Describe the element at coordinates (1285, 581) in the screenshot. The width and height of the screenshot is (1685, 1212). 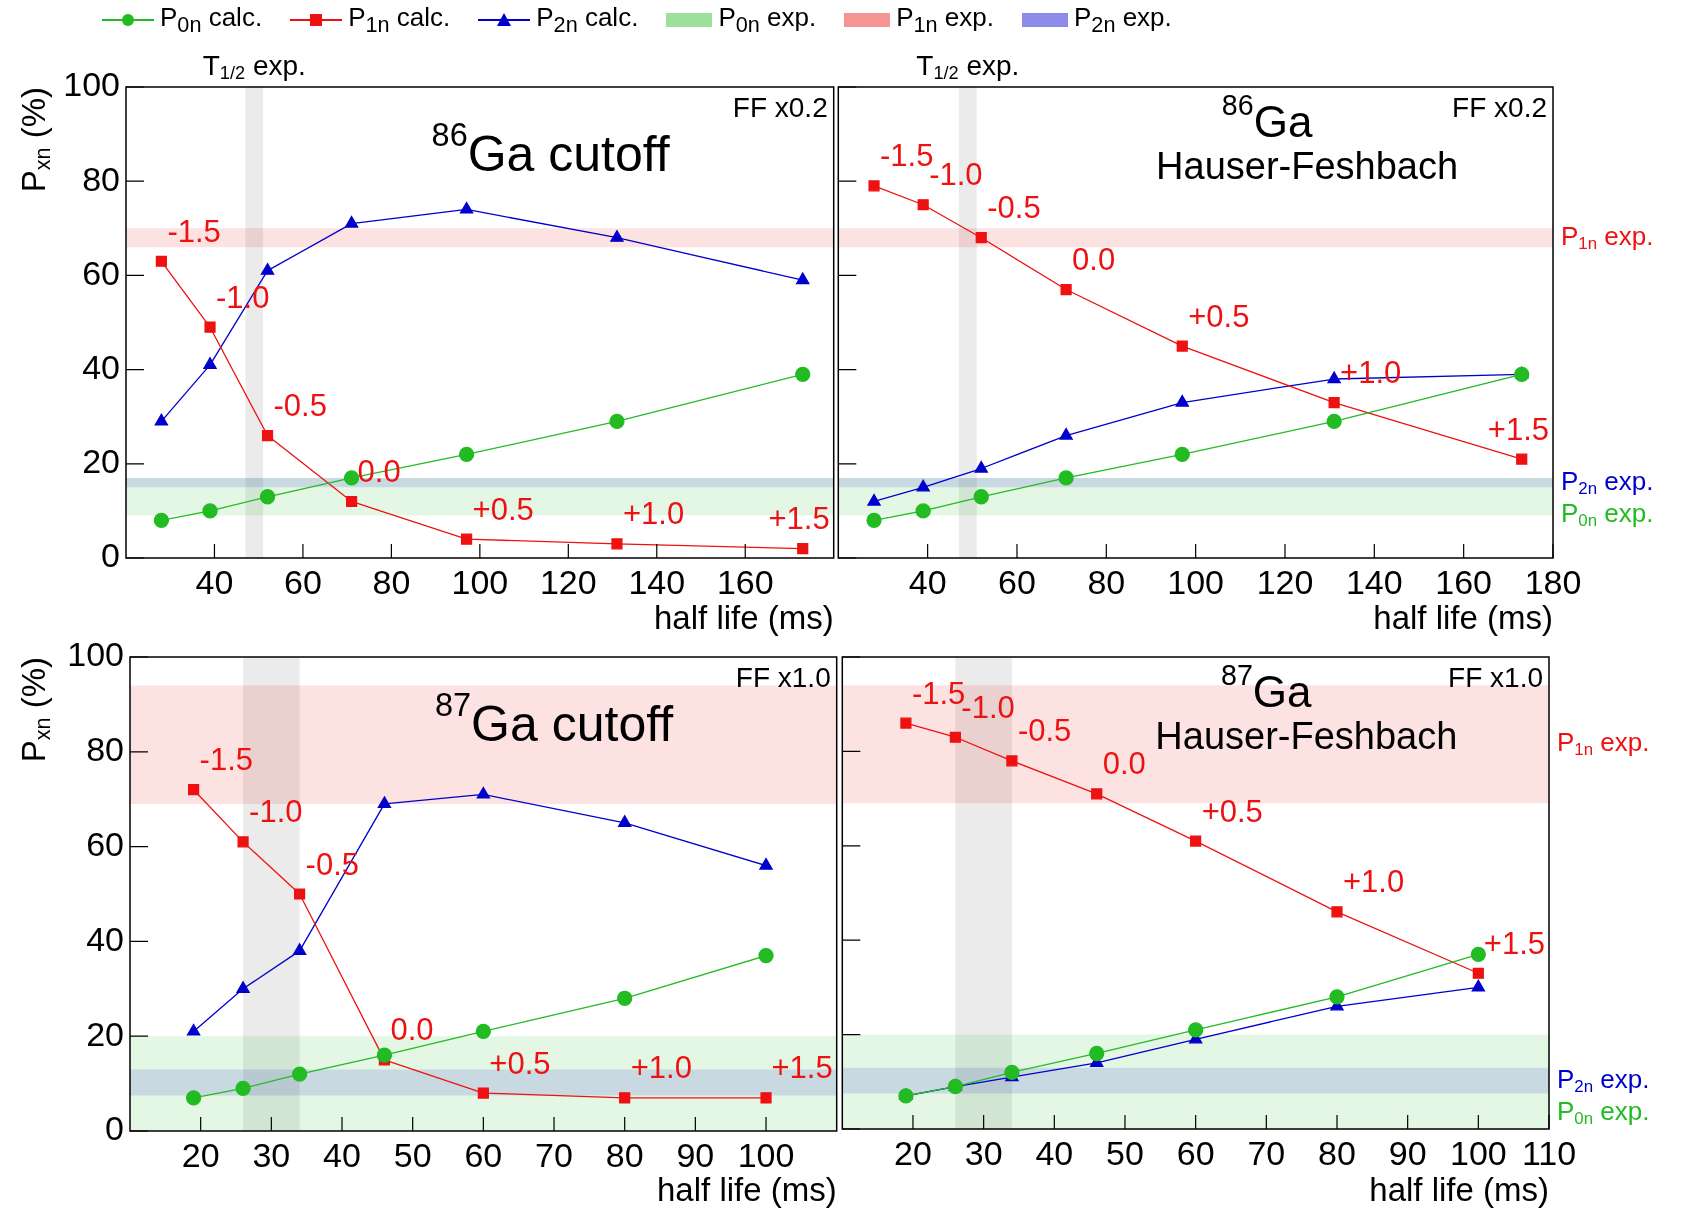
I see `x-tick-label: 120` at that location.